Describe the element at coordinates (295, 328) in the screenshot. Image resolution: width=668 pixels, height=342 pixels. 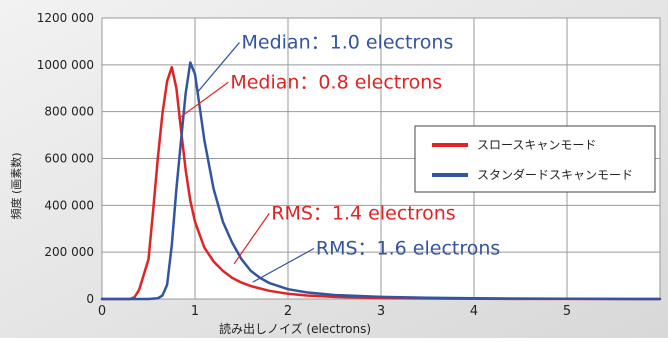
I see `x-axis-label: 読み出しノイズ (electrons)` at that location.